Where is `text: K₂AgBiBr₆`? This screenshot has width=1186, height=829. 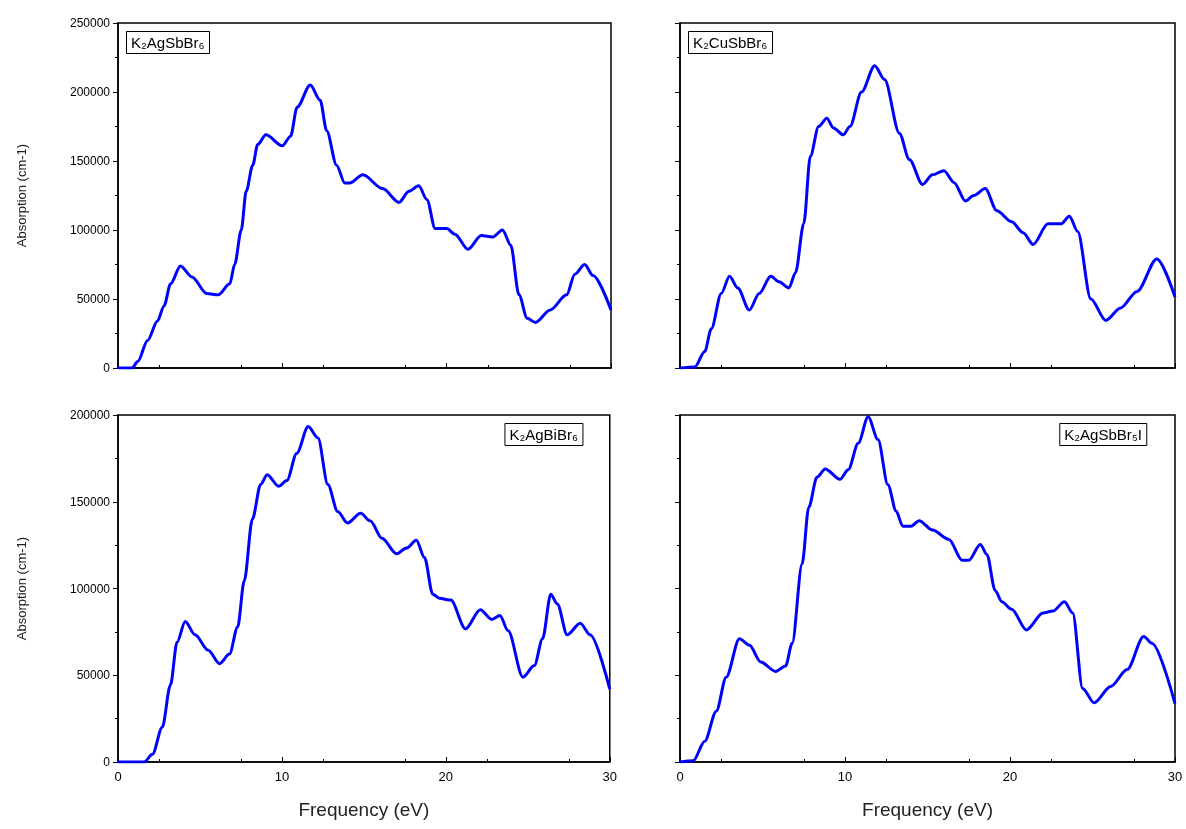 text: K₂AgBiBr₆ is located at coordinates (543, 434).